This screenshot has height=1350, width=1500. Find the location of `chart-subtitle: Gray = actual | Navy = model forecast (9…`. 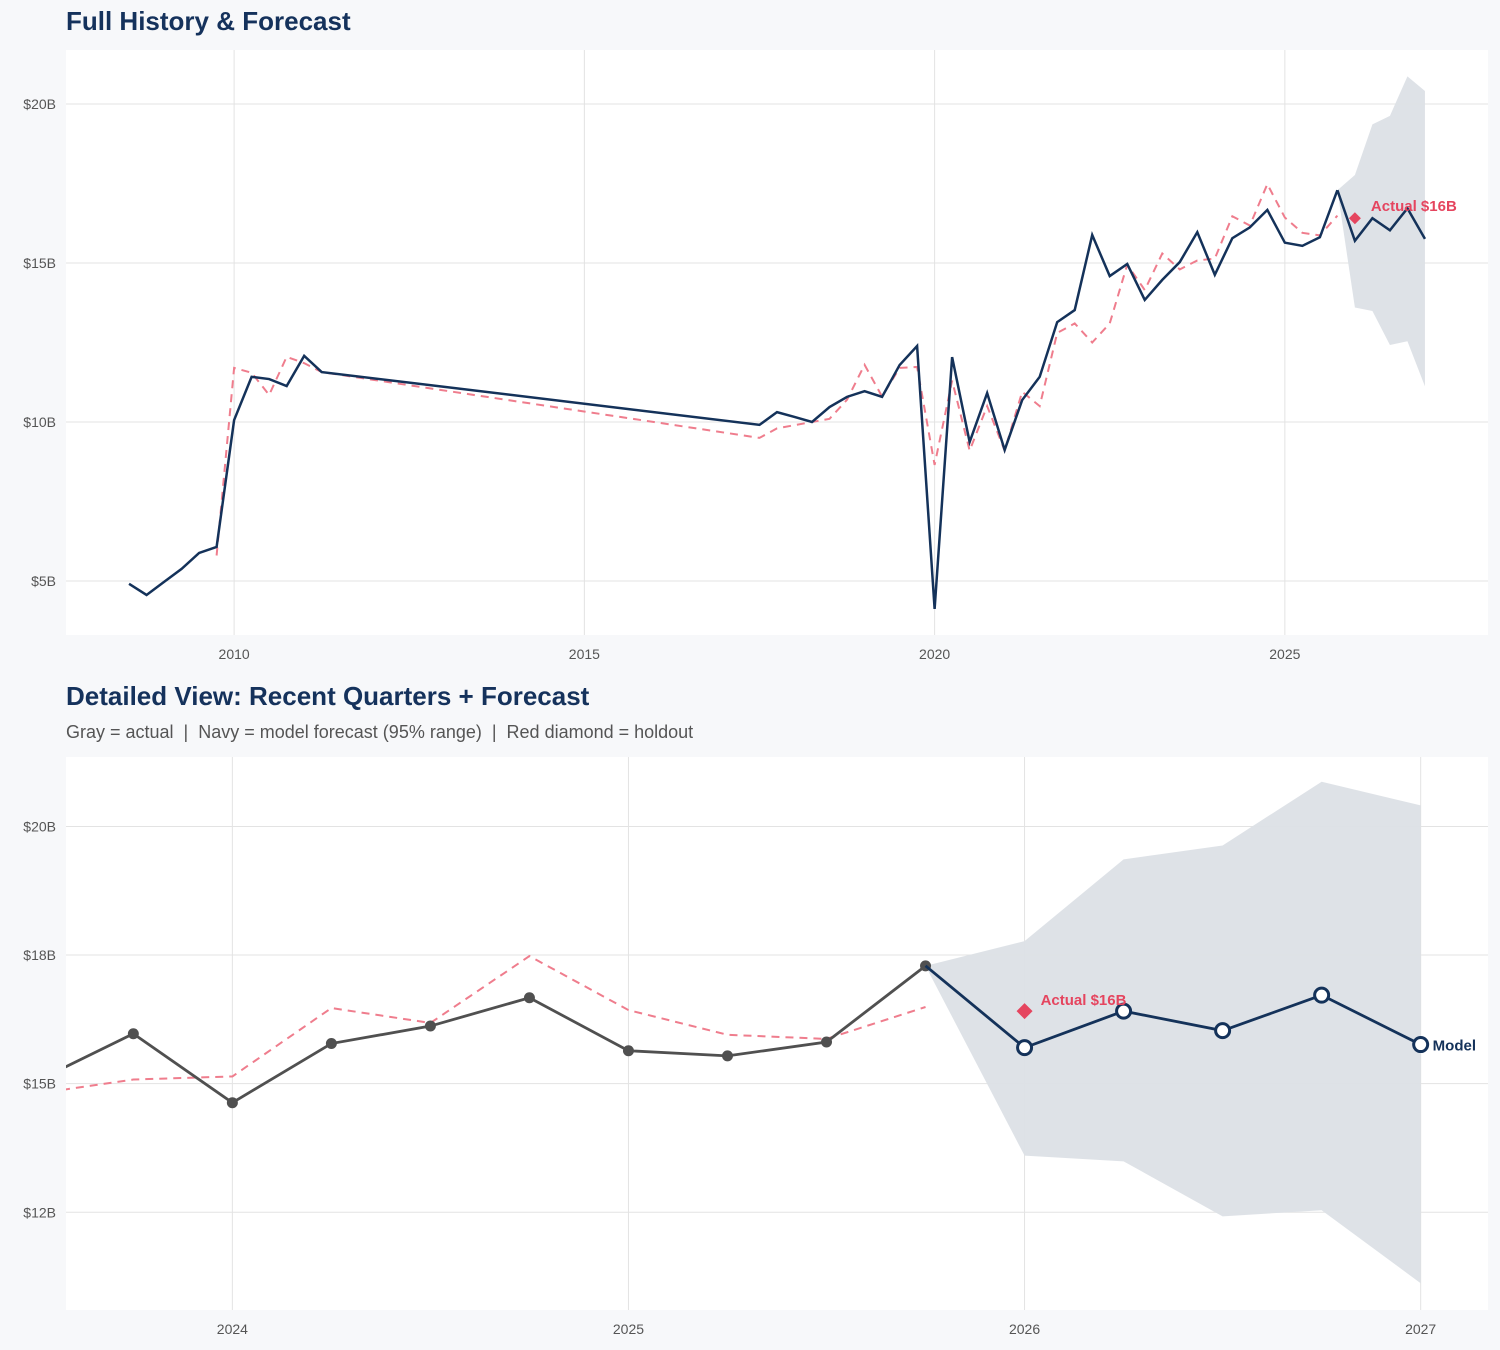

chart-subtitle: Gray = actual | Navy = model forecast (9… is located at coordinates (380, 732).